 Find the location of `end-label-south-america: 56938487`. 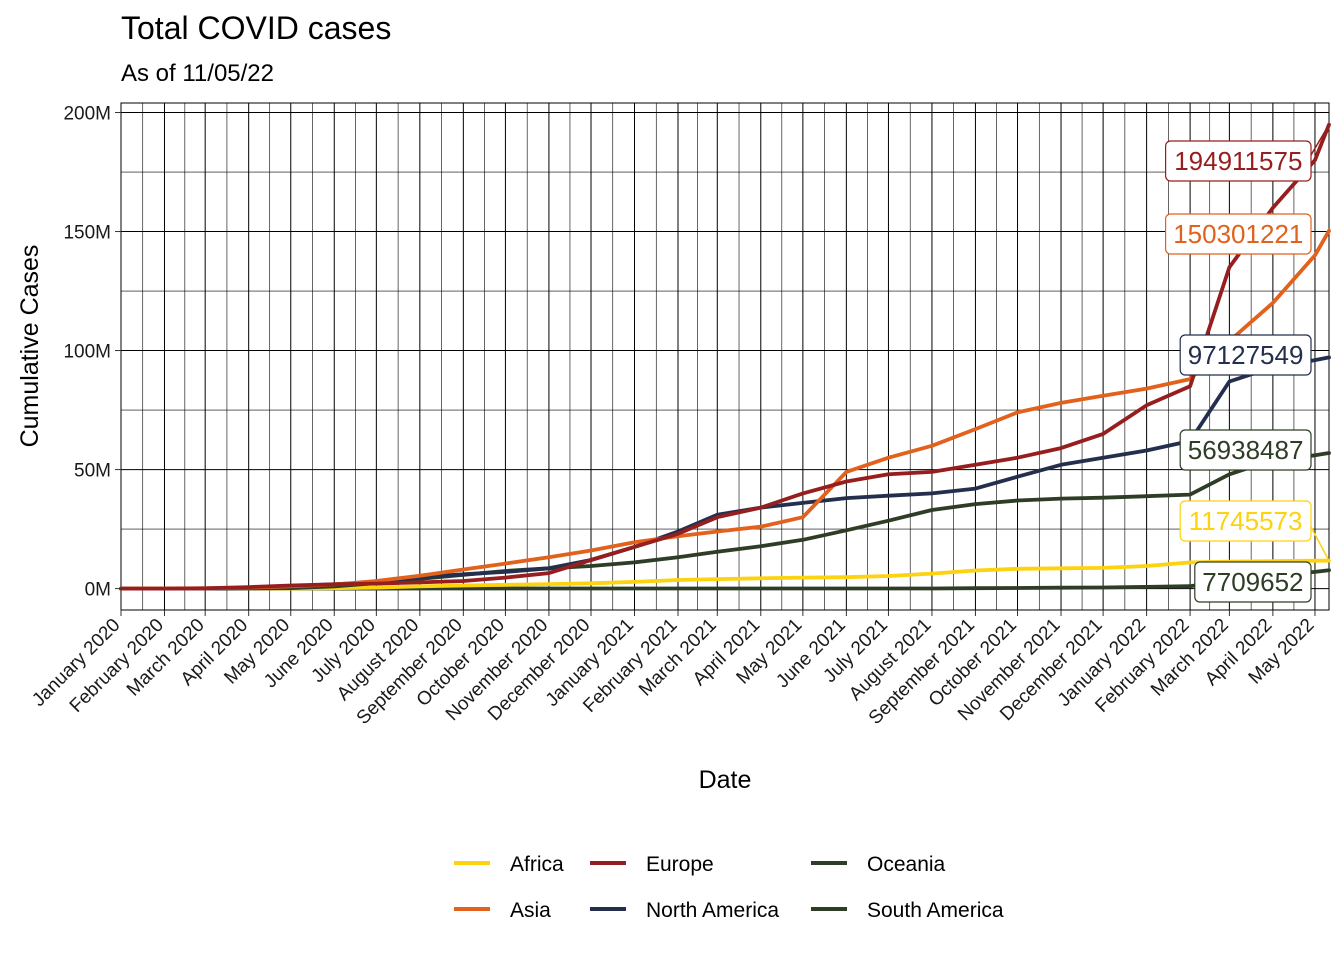

end-label-south-america: 56938487 is located at coordinates (1246, 450).